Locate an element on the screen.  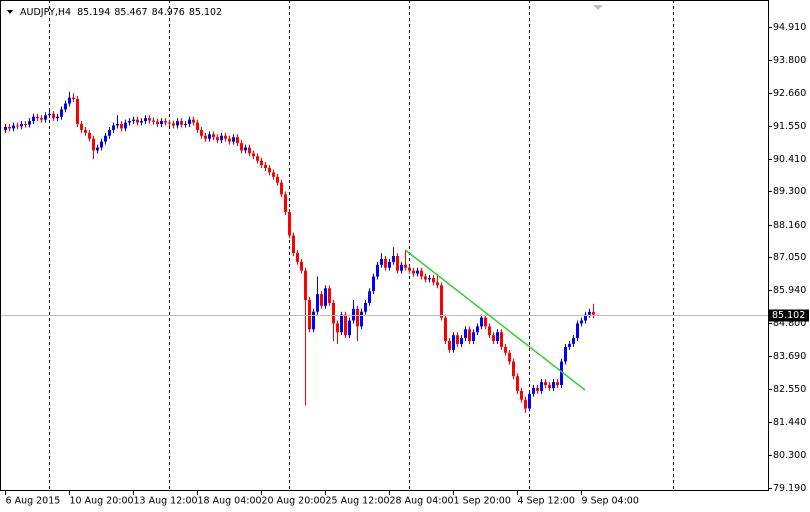
y-tick-label: 94.910 is located at coordinates (789, 27).